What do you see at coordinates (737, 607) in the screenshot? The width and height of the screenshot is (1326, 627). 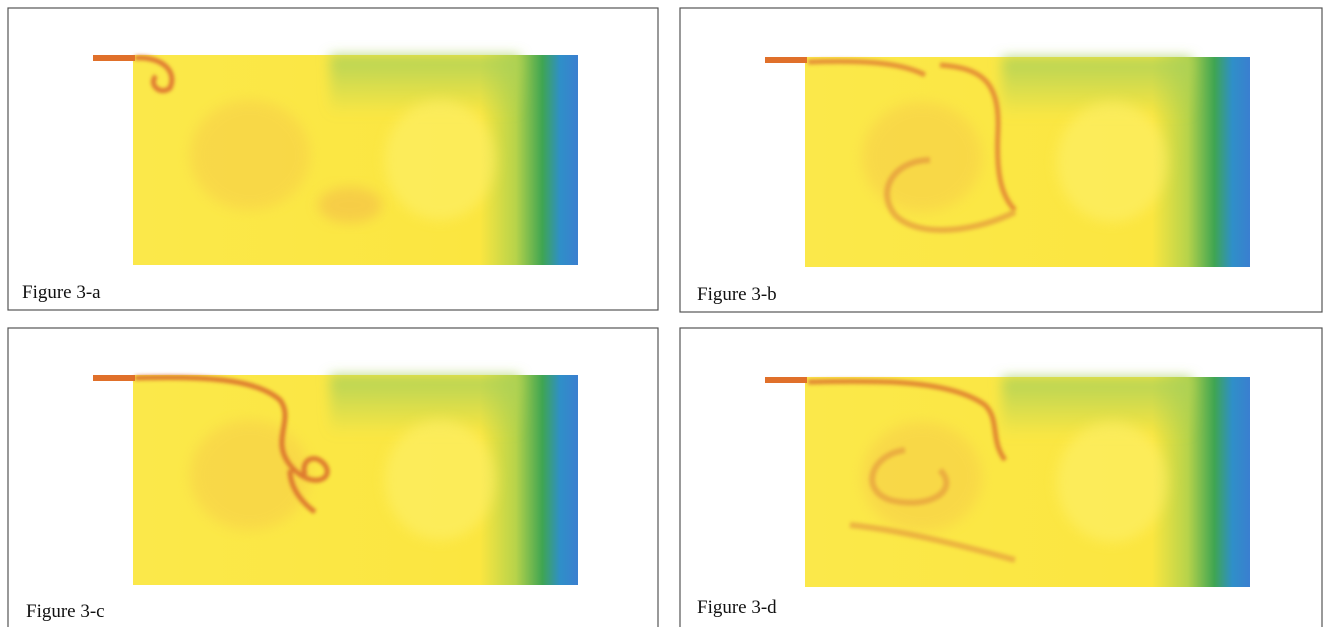 I see `caption: Figure 3-d` at bounding box center [737, 607].